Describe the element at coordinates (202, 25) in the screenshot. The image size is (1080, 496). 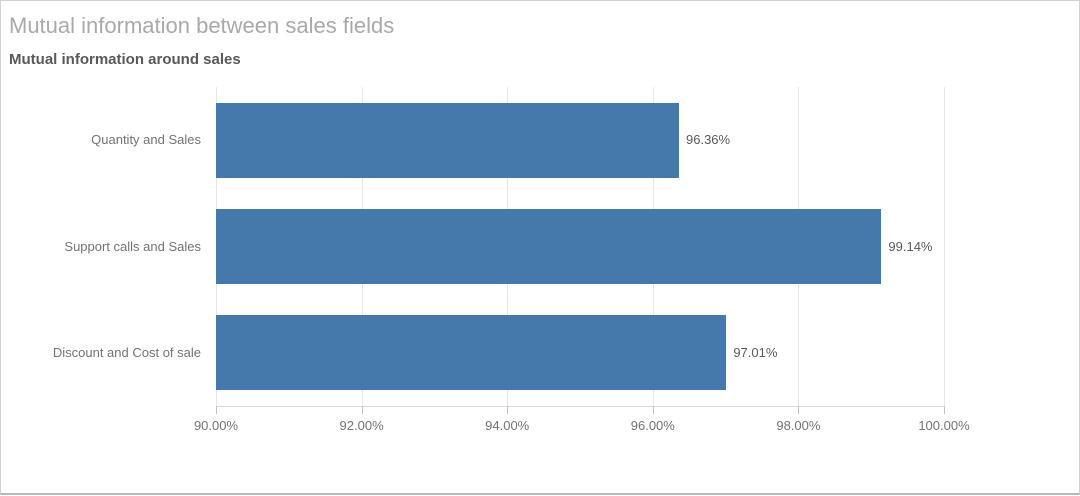
I see `chart-title: Mutual information between sales fields` at that location.